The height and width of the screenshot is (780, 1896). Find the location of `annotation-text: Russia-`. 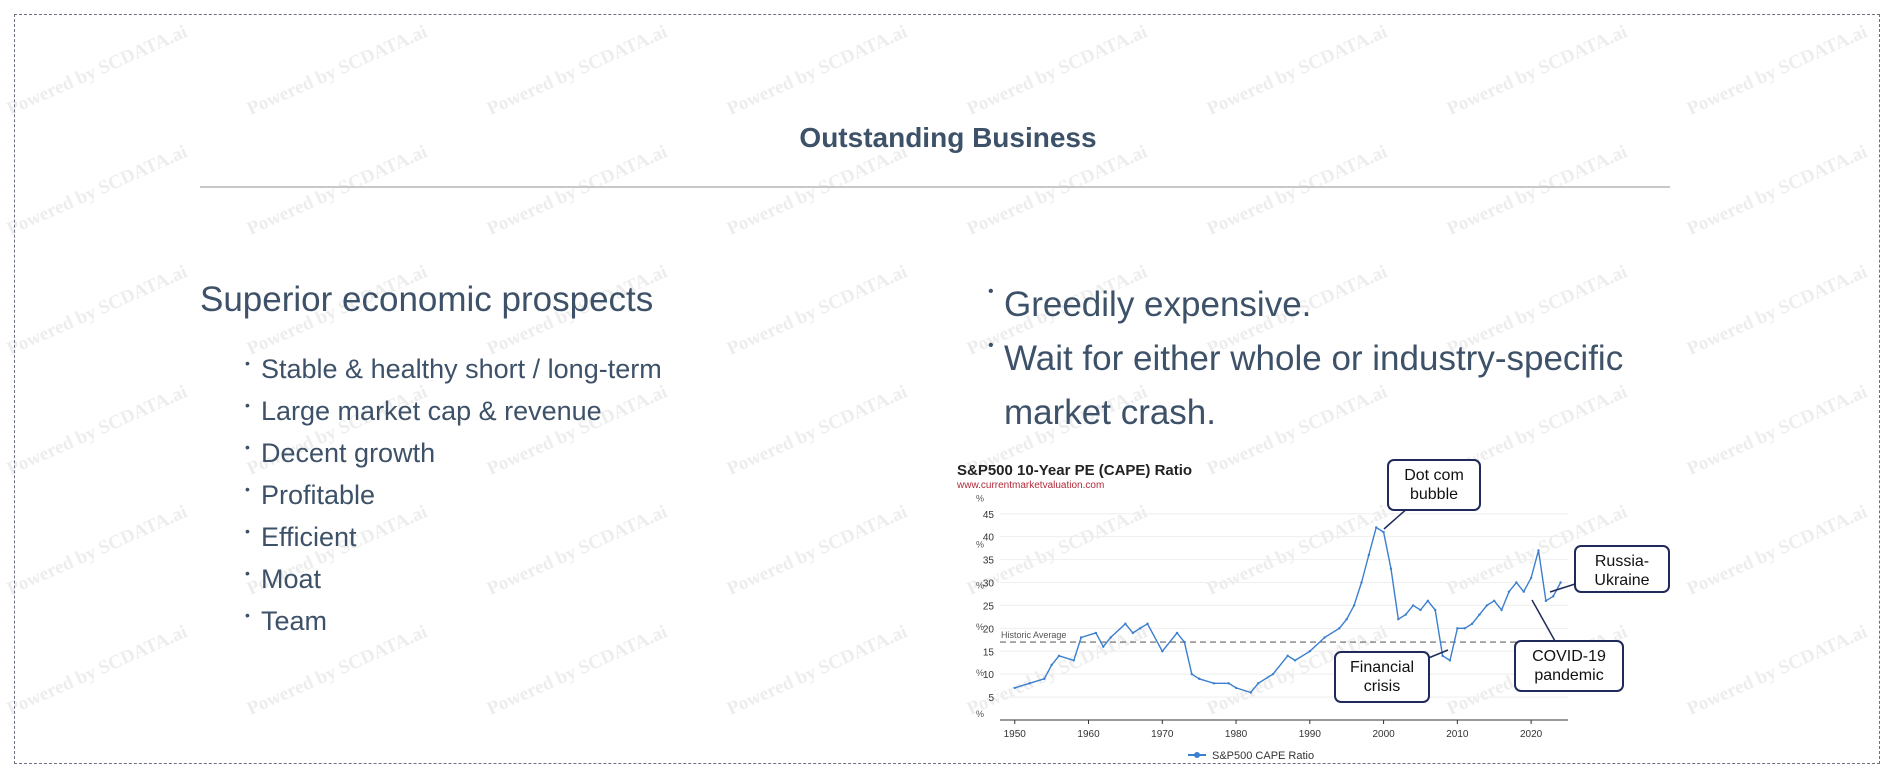

annotation-text: Russia- is located at coordinates (1622, 561).